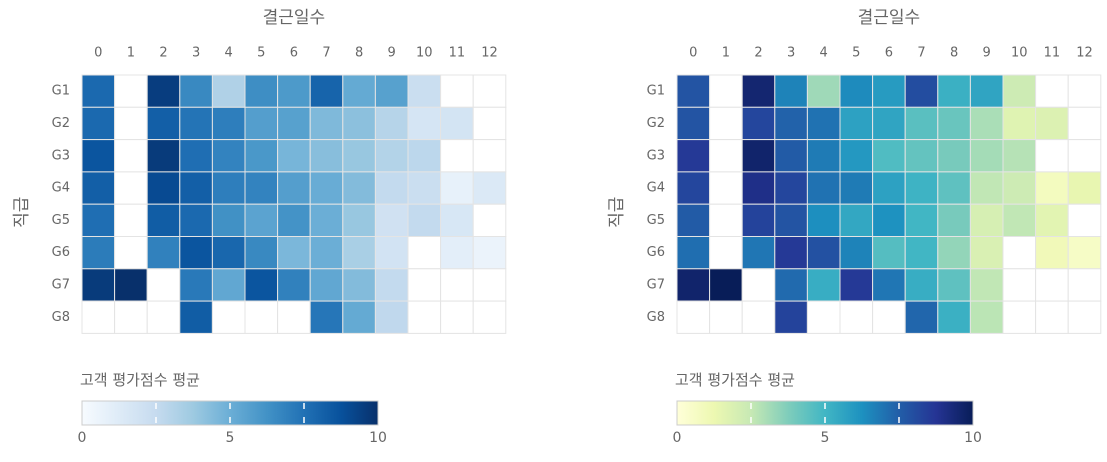 Image resolution: width=1107 pixels, height=462 pixels. What do you see at coordinates (82, 438) in the screenshot?
I see `colorbar-tick-label: 0` at bounding box center [82, 438].